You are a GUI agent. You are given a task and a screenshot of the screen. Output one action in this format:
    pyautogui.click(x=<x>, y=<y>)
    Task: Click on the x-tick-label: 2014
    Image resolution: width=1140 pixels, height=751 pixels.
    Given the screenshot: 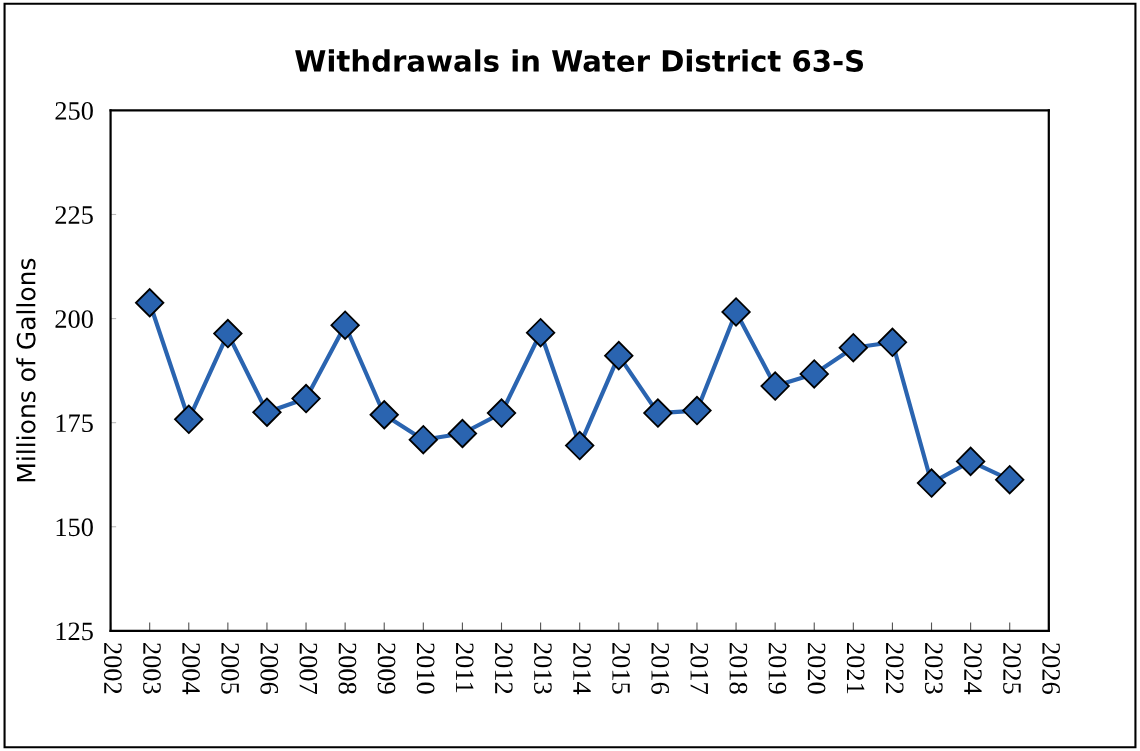 What is the action you would take?
    pyautogui.click(x=582, y=669)
    